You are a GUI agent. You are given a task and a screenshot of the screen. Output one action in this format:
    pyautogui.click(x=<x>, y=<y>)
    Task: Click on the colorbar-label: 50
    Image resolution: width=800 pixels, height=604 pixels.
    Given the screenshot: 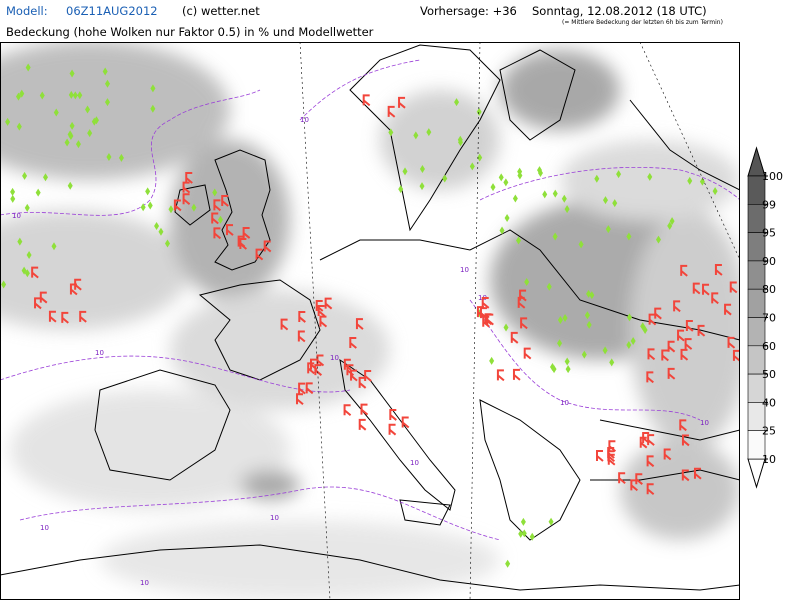 What is the action you would take?
    pyautogui.click(x=769, y=374)
    